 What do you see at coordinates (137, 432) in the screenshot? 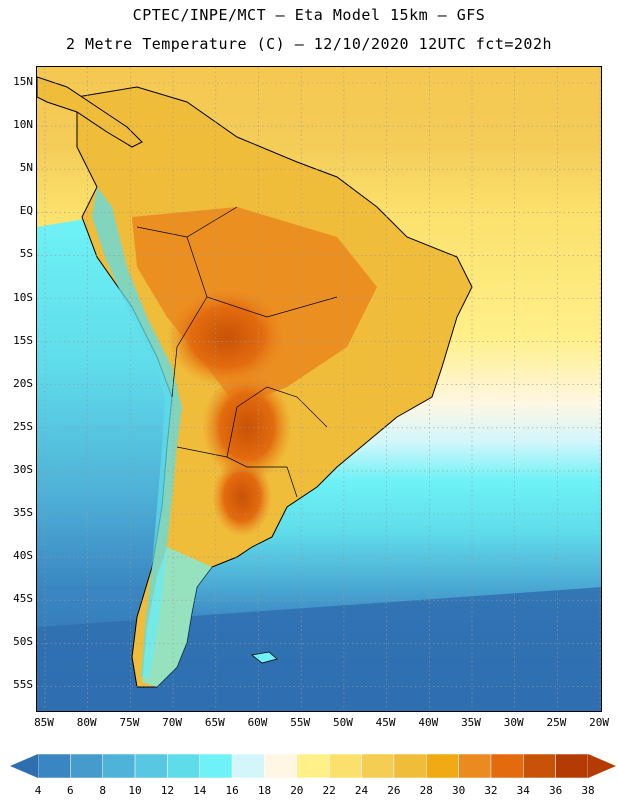
I see `andes-cool-ridge` at bounding box center [137, 432].